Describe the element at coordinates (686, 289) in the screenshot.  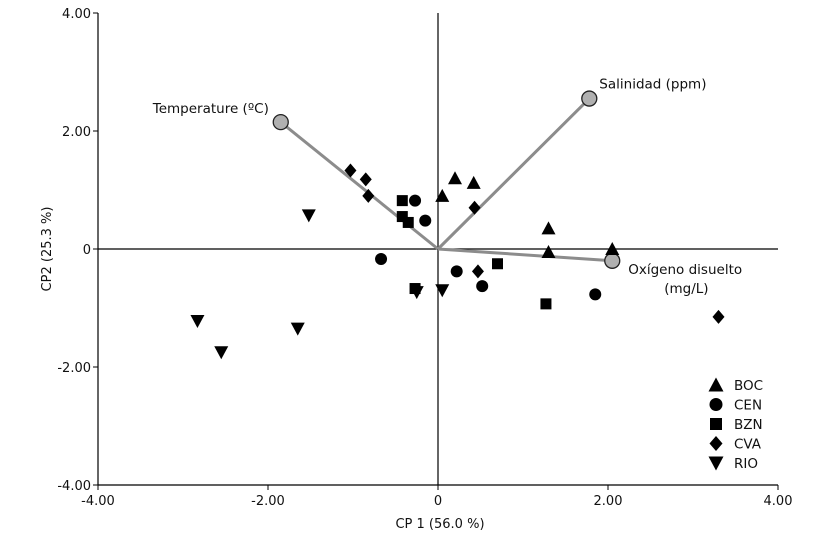
I see `loading-vector-label: (mg/L)` at that location.